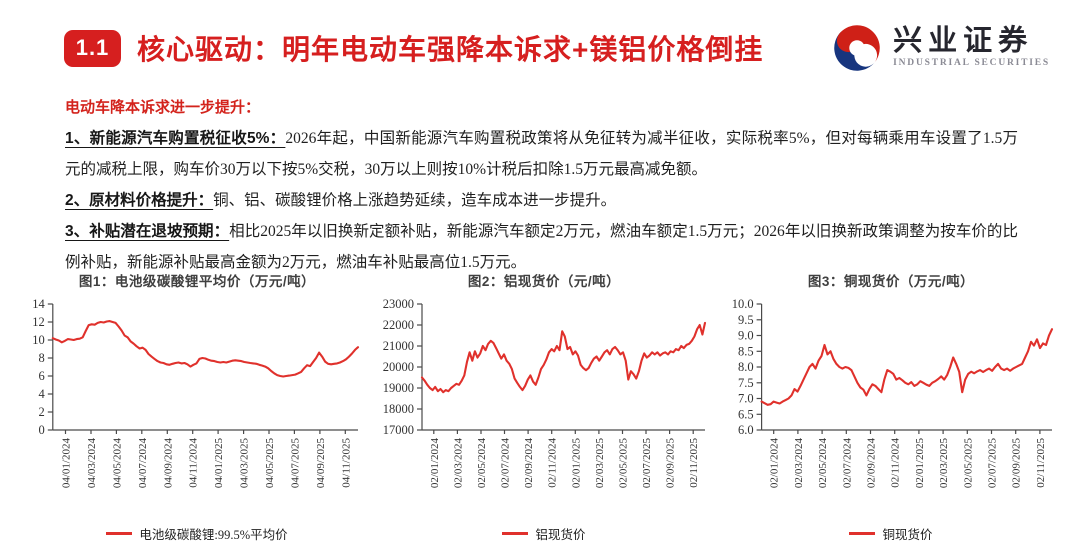 The height and width of the screenshot is (552, 1080). I want to click on svg-text: 6, so click(42, 376).